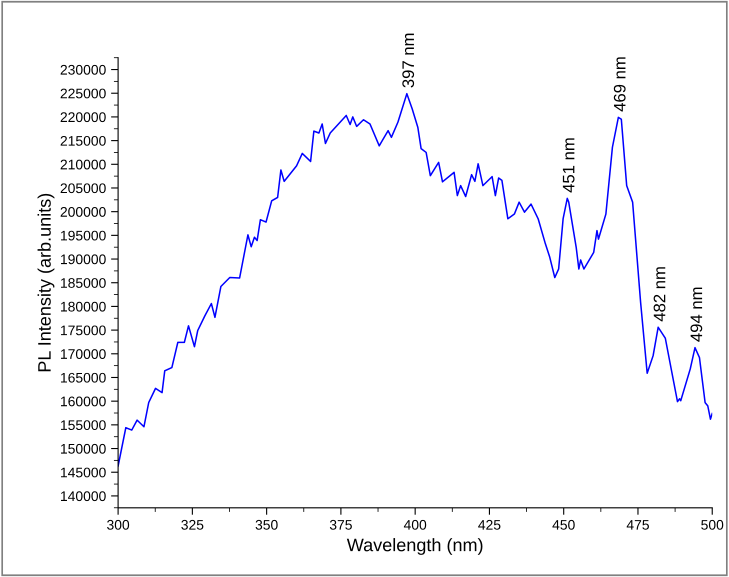  Describe the element at coordinates (83, 188) in the screenshot. I see `y-tick-label: 205000` at that location.